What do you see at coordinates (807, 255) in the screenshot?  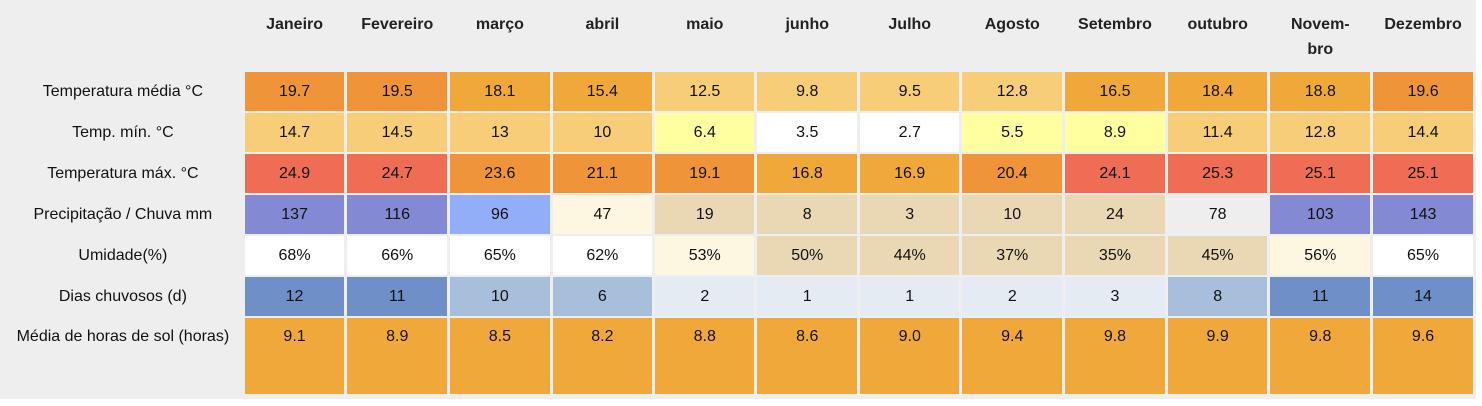 I see `table-cell: 50%` at bounding box center [807, 255].